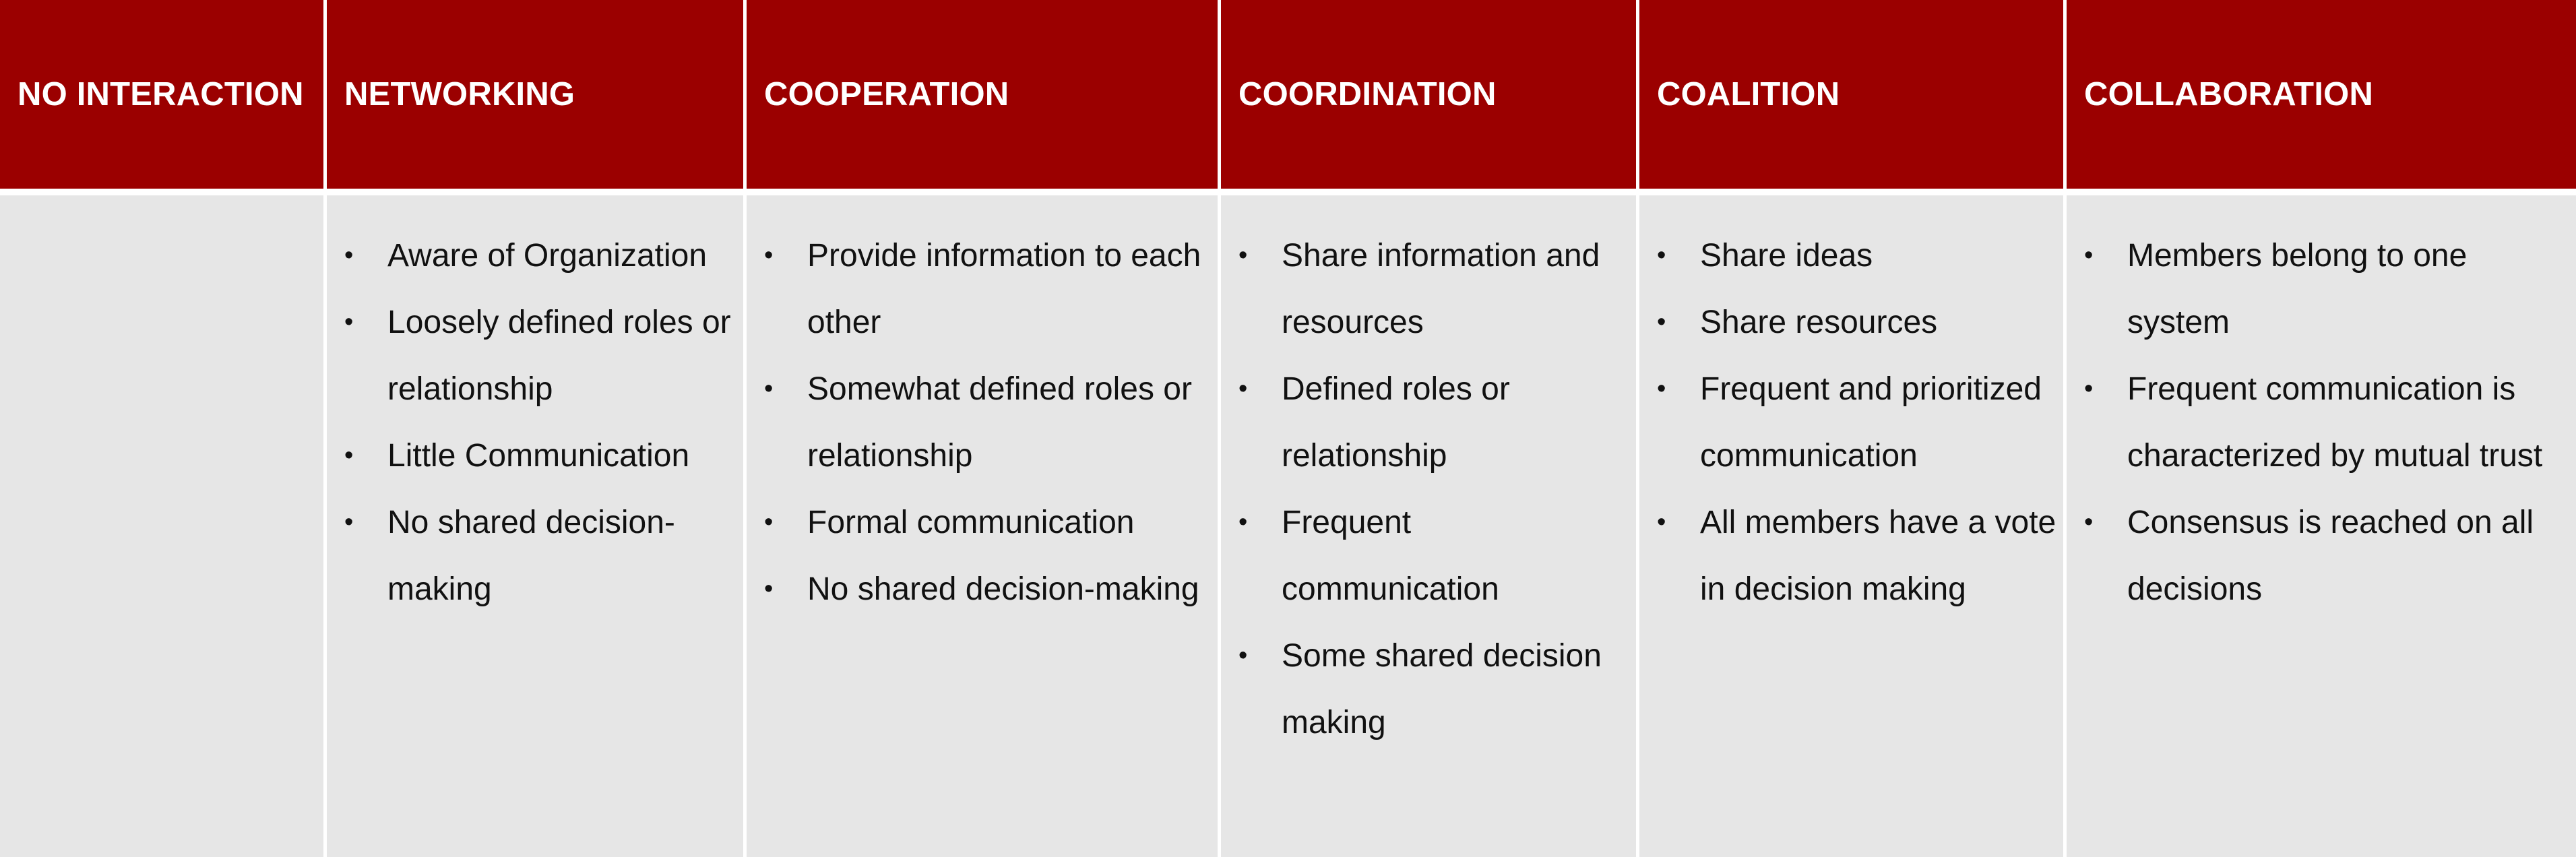 The image size is (2576, 857). I want to click on list-item-text: Members belong to one system, so click(2297, 289).